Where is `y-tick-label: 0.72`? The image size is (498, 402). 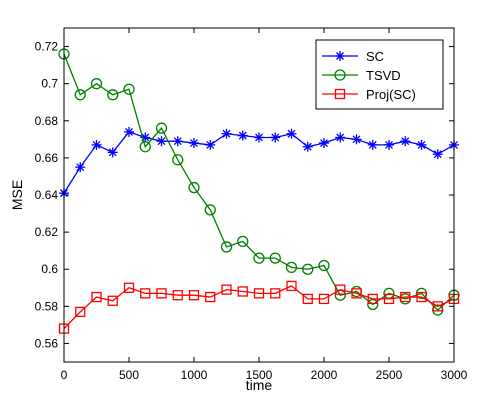
y-tick-label: 0.72 is located at coordinates (47, 47).